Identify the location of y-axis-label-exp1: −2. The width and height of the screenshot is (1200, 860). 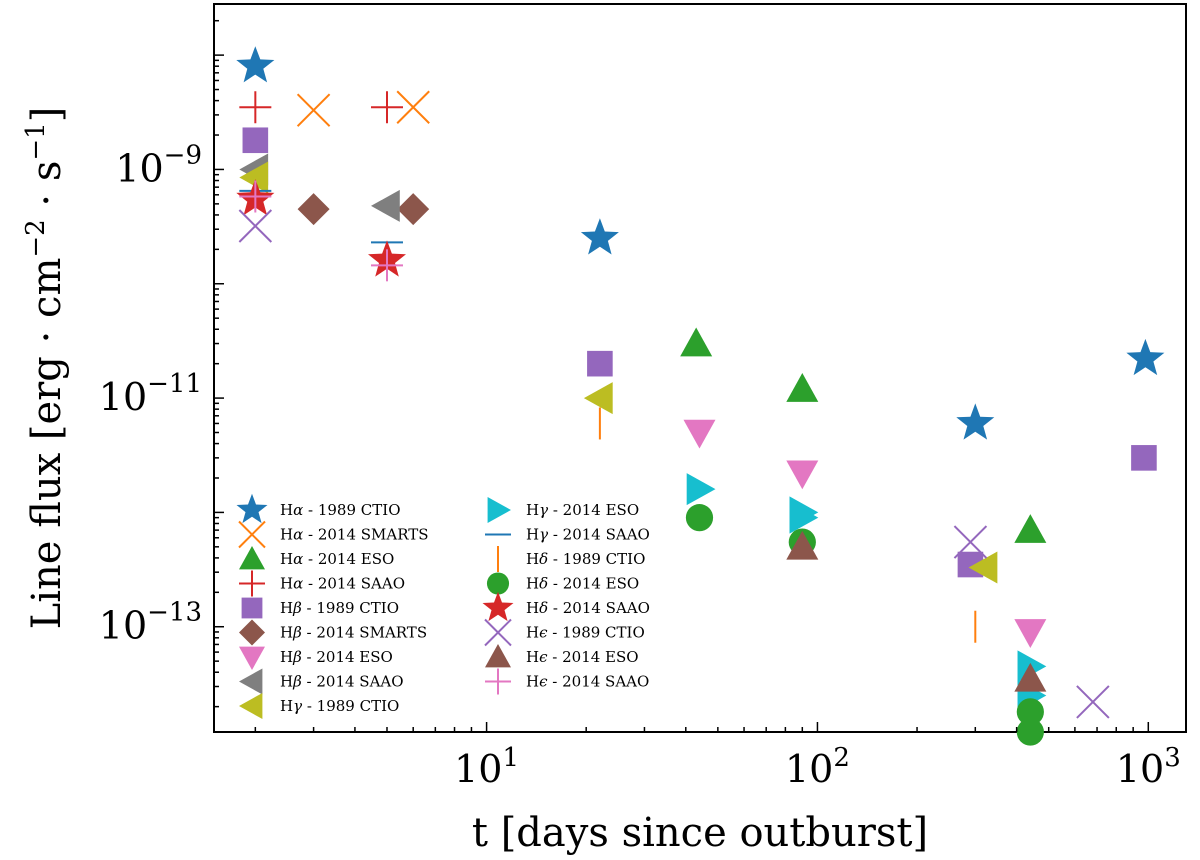
(36, 238).